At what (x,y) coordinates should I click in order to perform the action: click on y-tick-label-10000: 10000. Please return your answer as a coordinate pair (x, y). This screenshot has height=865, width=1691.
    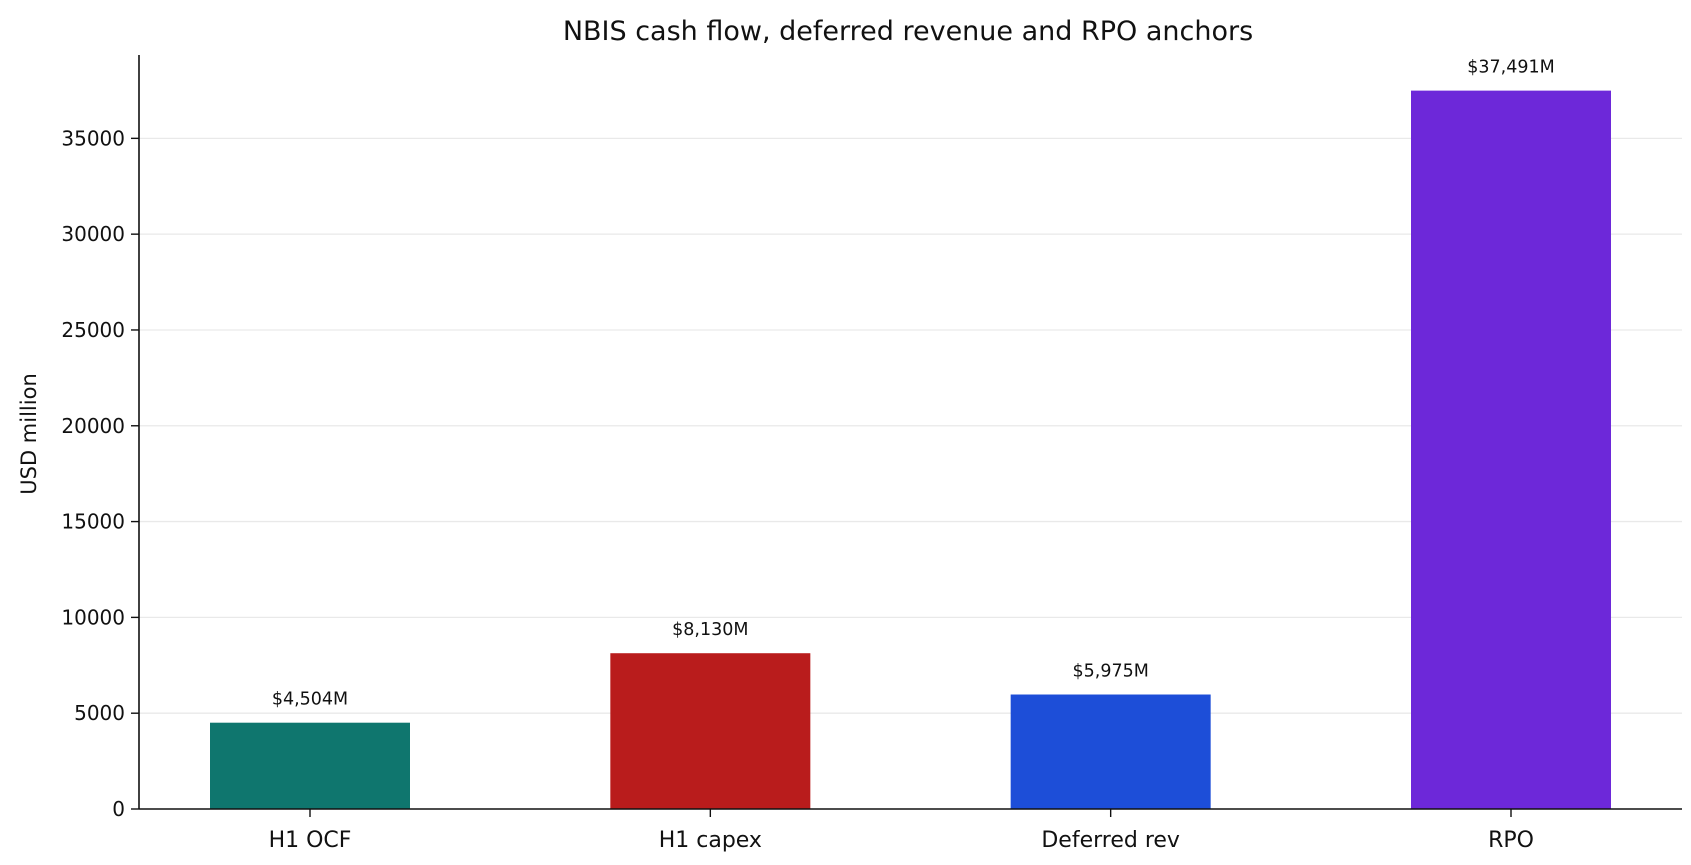
    Looking at the image, I should click on (93, 617).